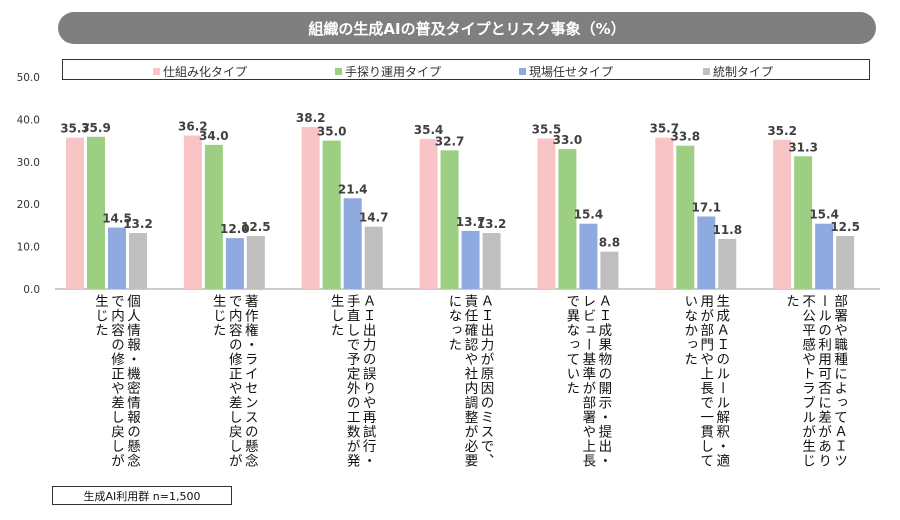 The width and height of the screenshot is (900, 520). Describe the element at coordinates (28, 78) in the screenshot. I see `y-tick-label: 50.0` at that location.